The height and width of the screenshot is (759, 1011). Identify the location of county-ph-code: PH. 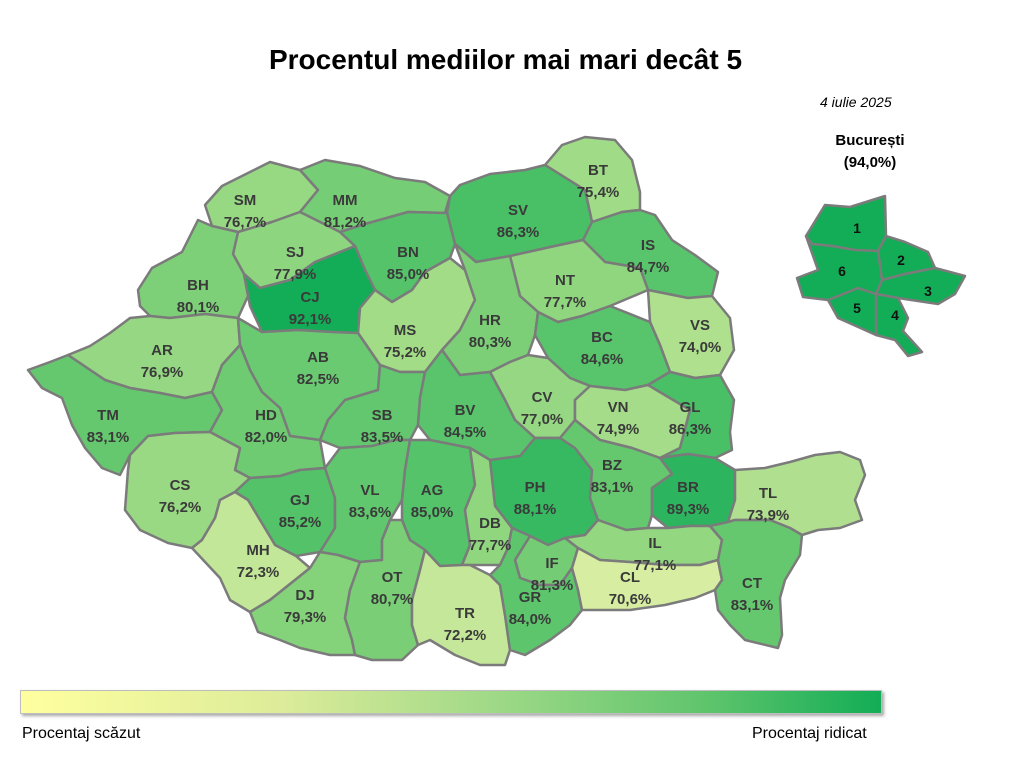
(535, 487).